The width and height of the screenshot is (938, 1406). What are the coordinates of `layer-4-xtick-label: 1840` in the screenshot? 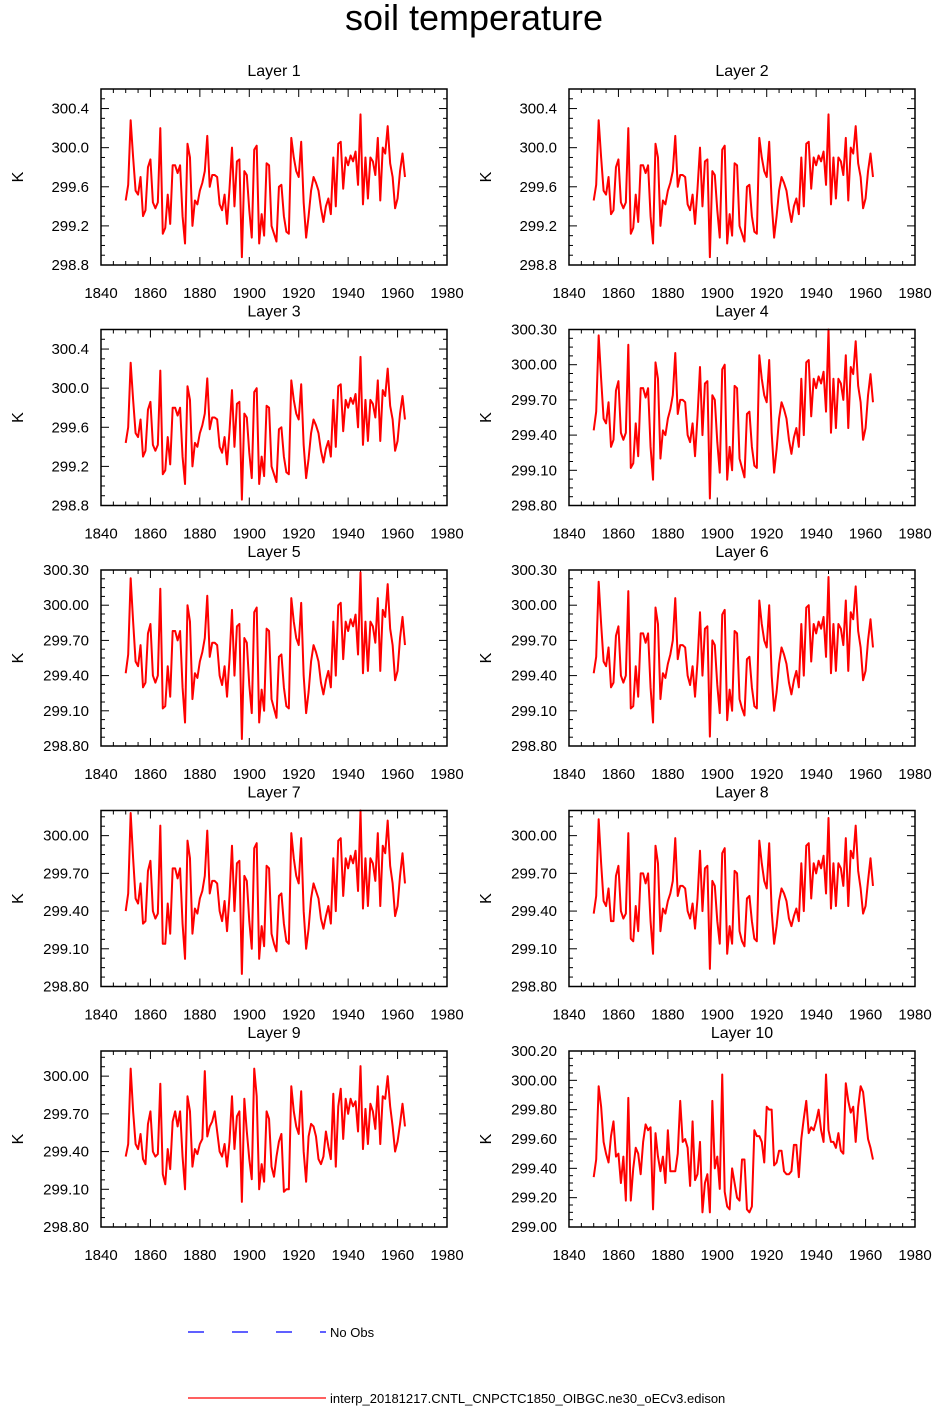 It's located at (568, 534).